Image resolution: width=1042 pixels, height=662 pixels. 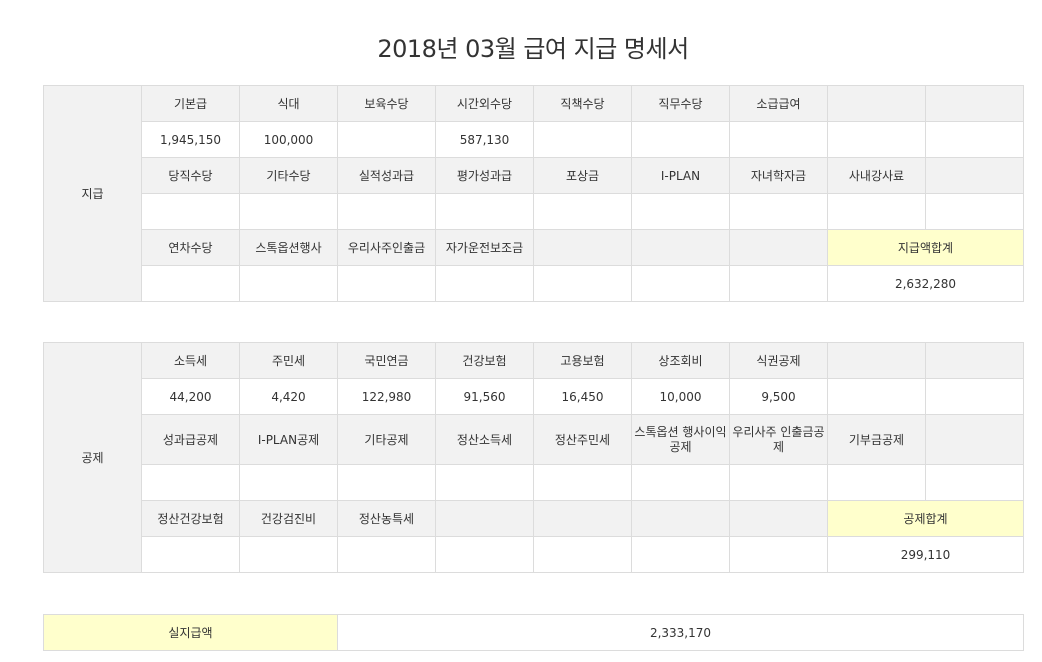 What do you see at coordinates (582, 396) in the screenshot?
I see `deduction-value-cell: 16,450` at bounding box center [582, 396].